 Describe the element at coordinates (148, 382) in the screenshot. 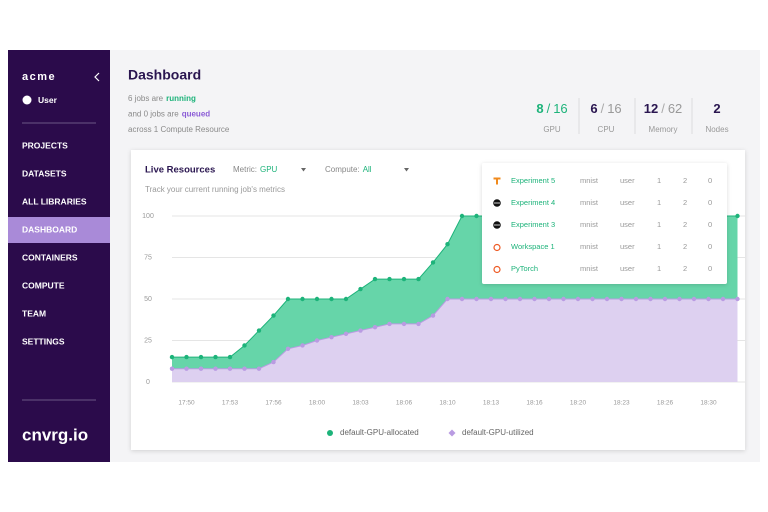

I see `y-tick-label: 0` at that location.